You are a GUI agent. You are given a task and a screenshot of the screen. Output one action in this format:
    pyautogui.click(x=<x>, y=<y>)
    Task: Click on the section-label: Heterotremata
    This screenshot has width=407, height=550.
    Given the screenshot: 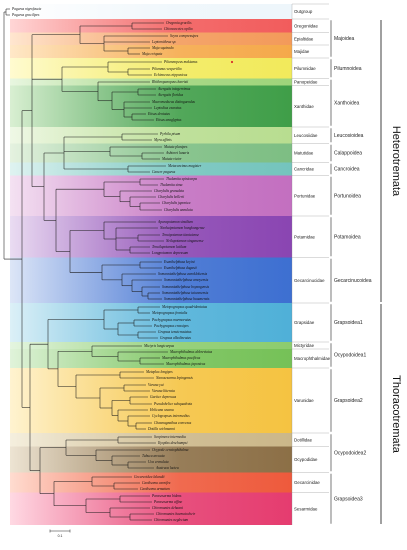 What is the action you would take?
    pyautogui.click(x=396, y=161)
    